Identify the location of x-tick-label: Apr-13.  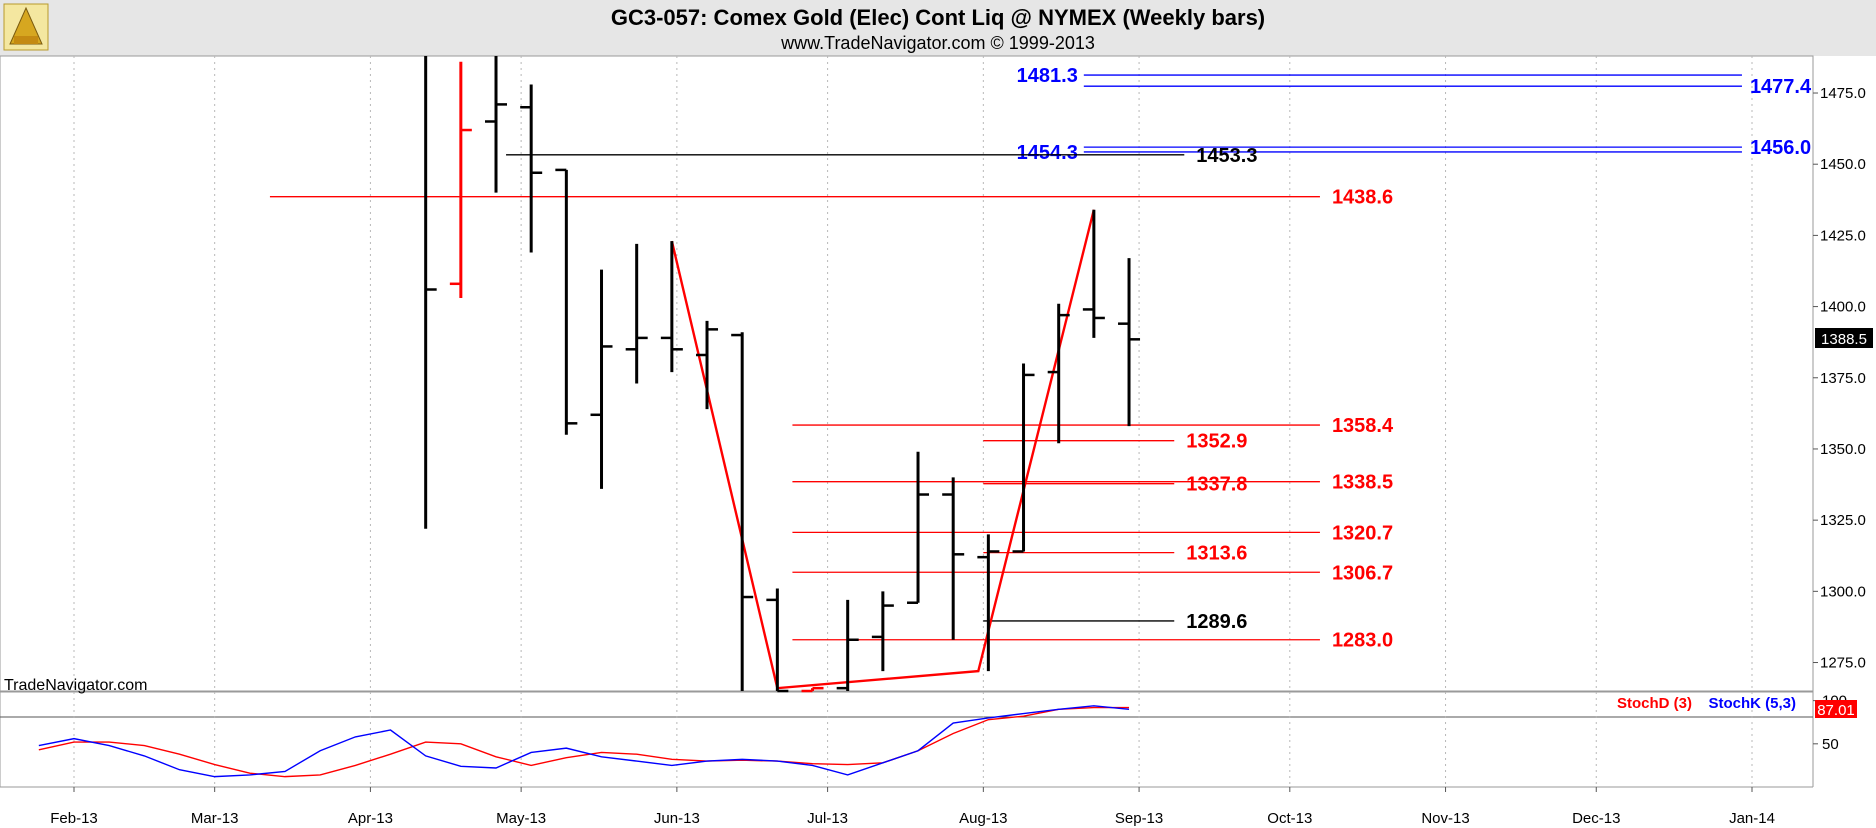
(370, 818).